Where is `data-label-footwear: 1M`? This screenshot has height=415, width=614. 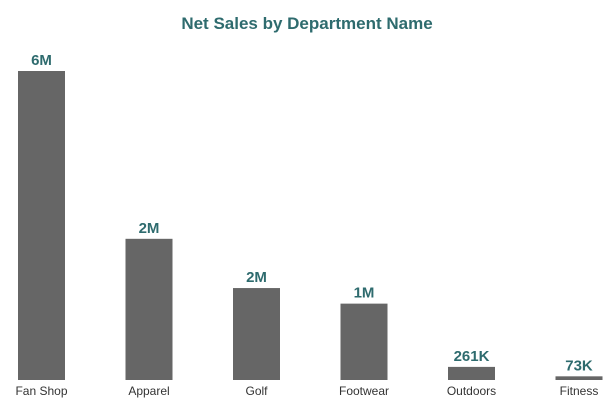
data-label-footwear: 1M is located at coordinates (364, 293).